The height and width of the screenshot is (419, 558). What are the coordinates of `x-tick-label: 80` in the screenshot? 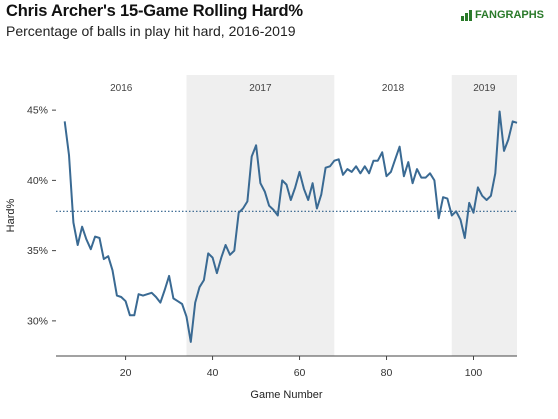 It's located at (387, 373).